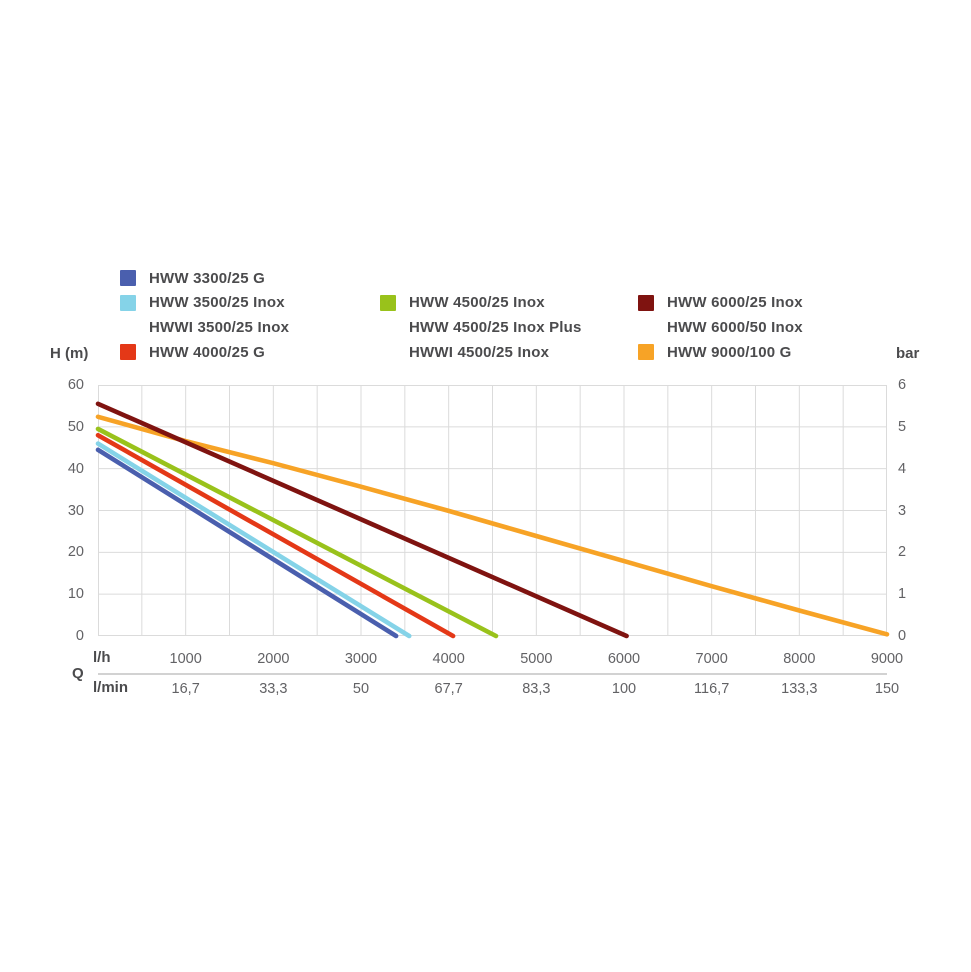  What do you see at coordinates (75, 594) in the screenshot?
I see `y-tick-left-10: 10` at bounding box center [75, 594].